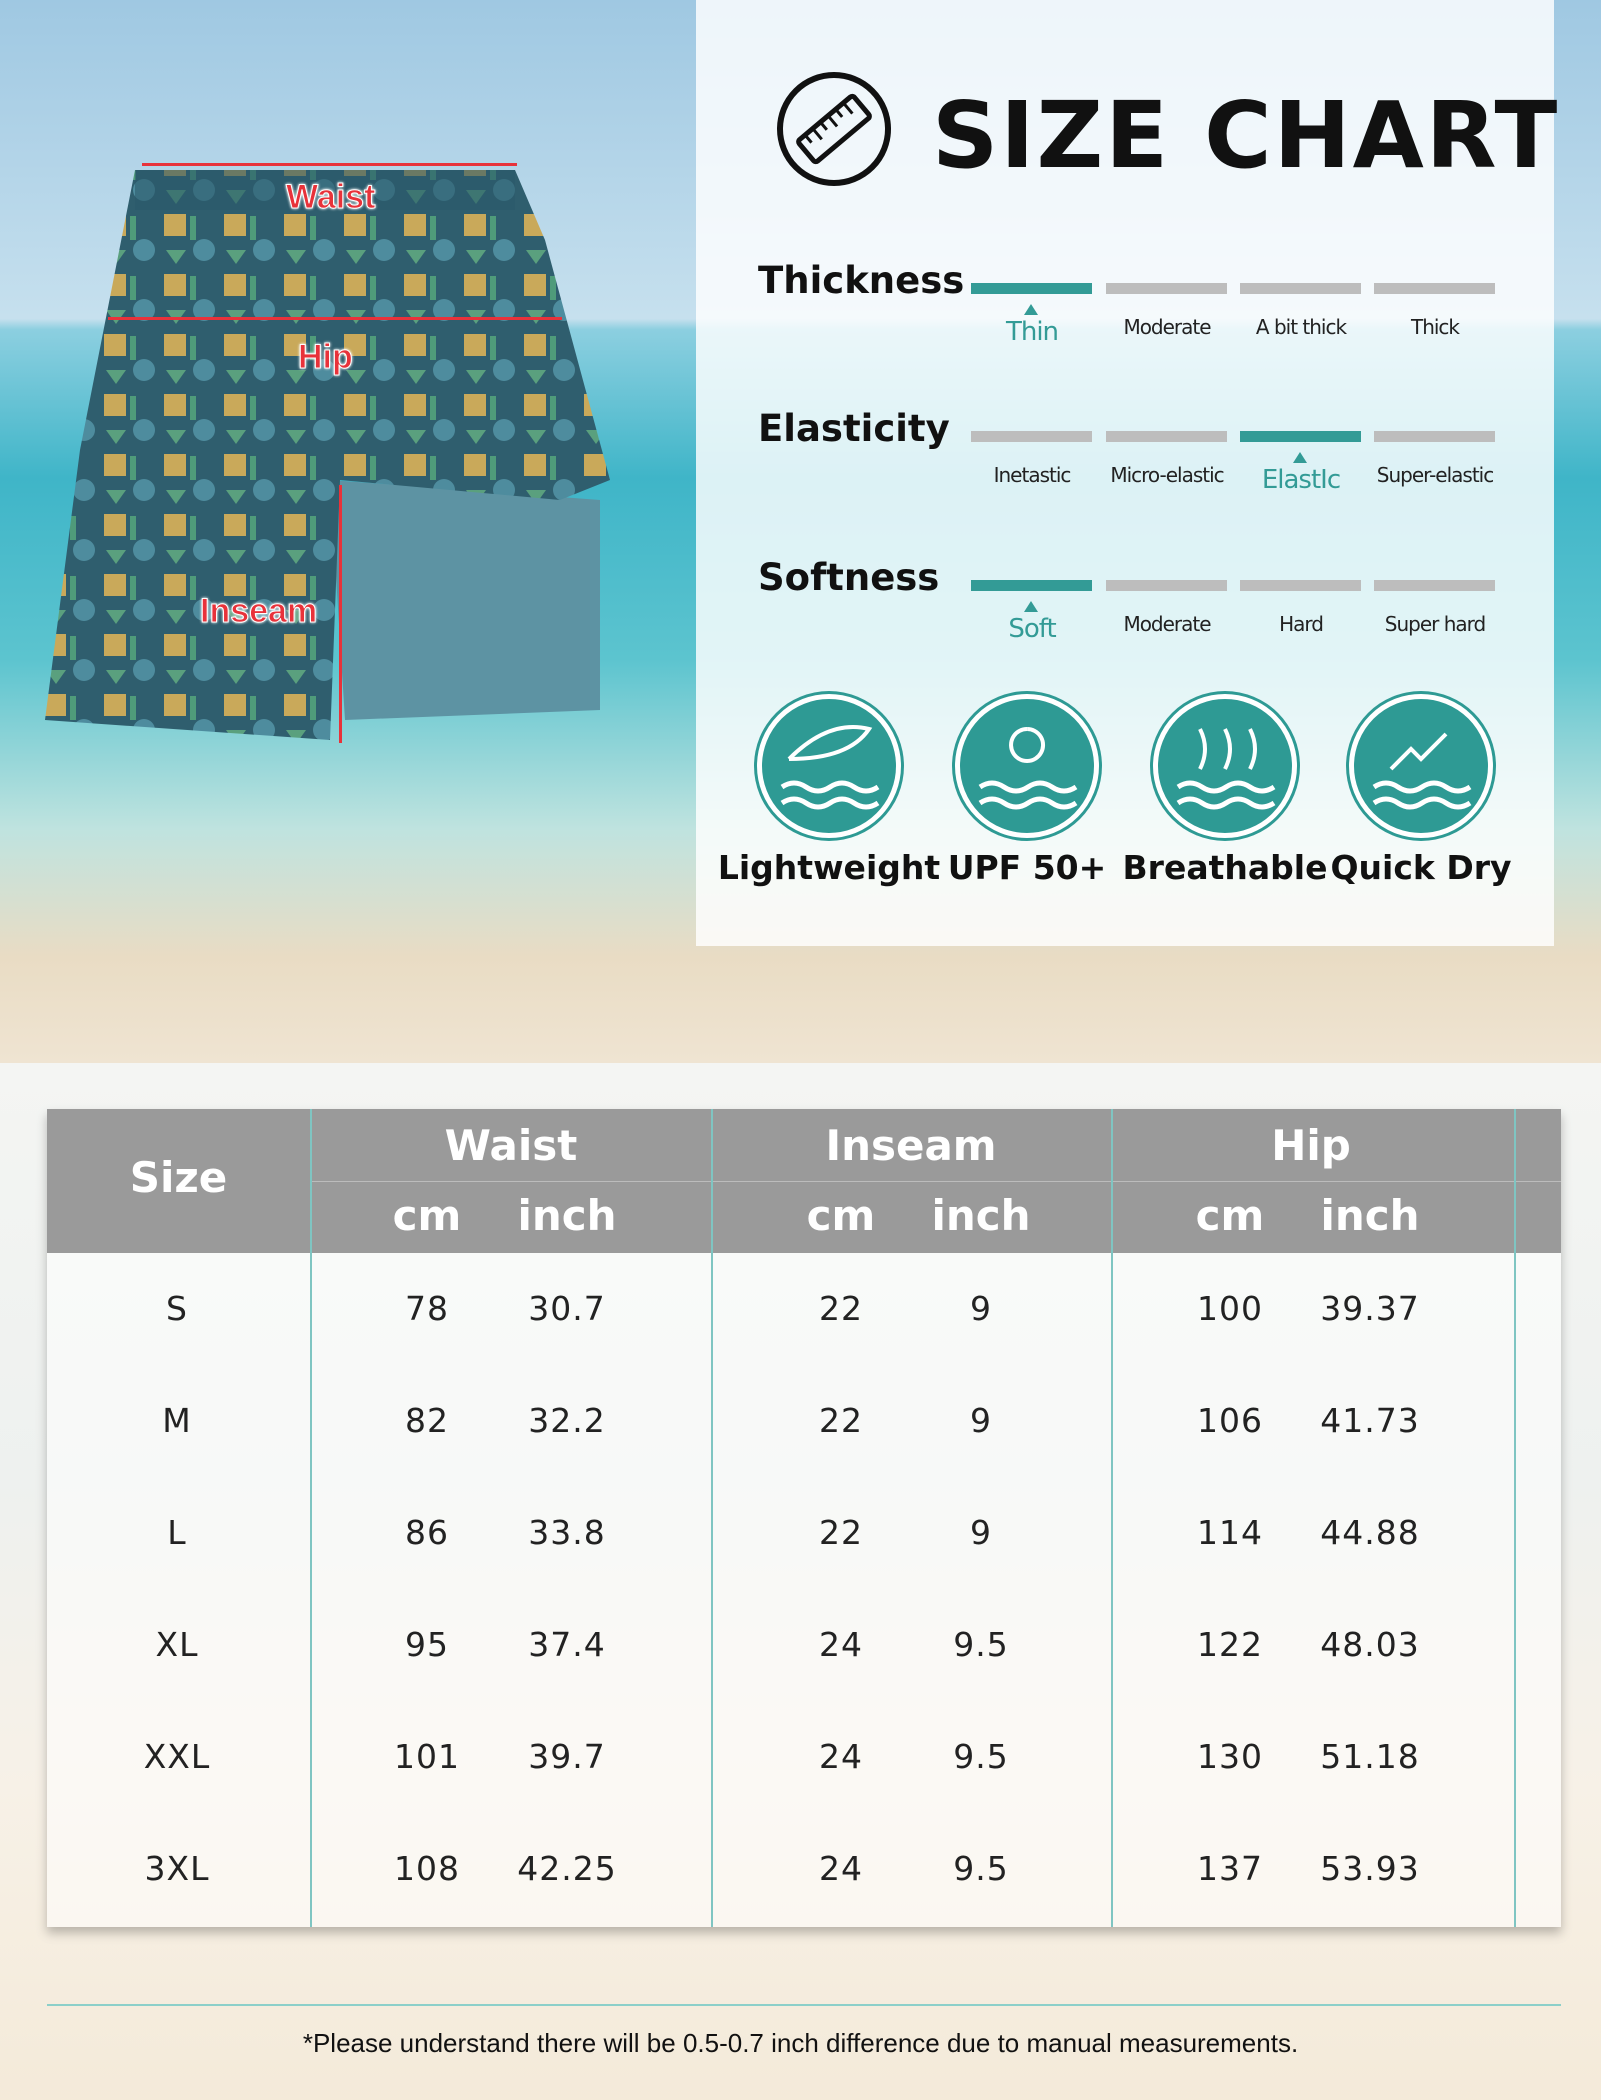  What do you see at coordinates (1225, 766) in the screenshot?
I see `airflow-icon` at bounding box center [1225, 766].